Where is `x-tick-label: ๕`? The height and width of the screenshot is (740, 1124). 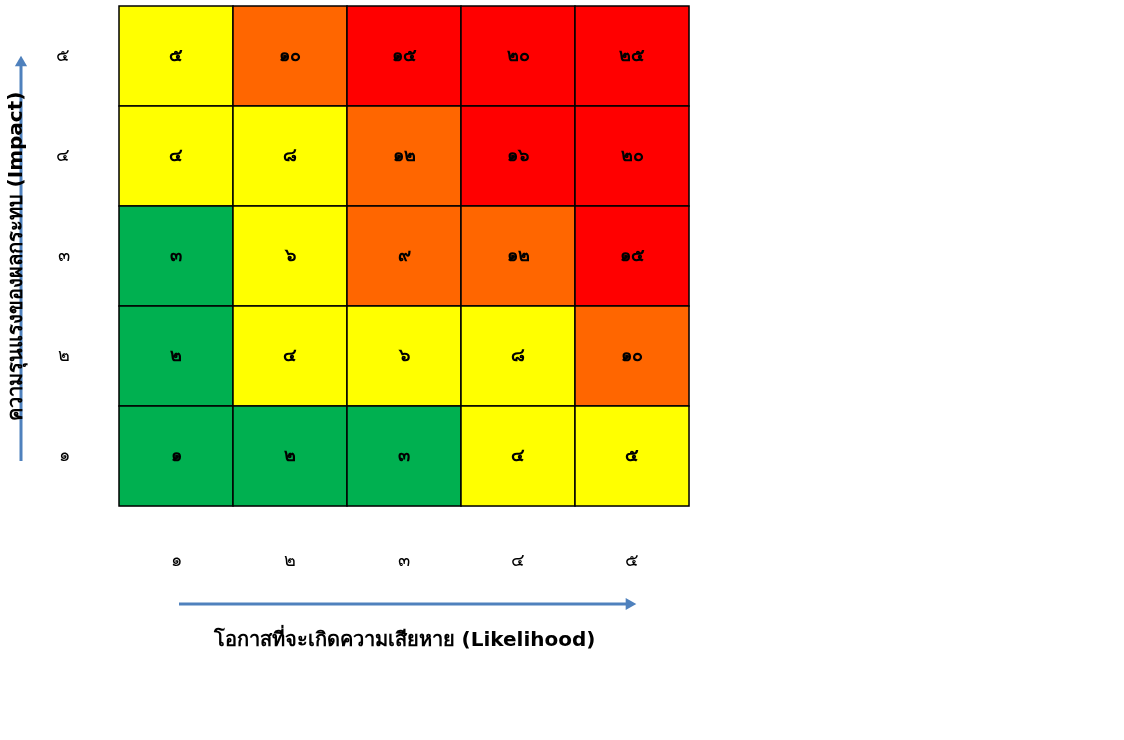
x-tick-label: ๕ is located at coordinates (632, 559).